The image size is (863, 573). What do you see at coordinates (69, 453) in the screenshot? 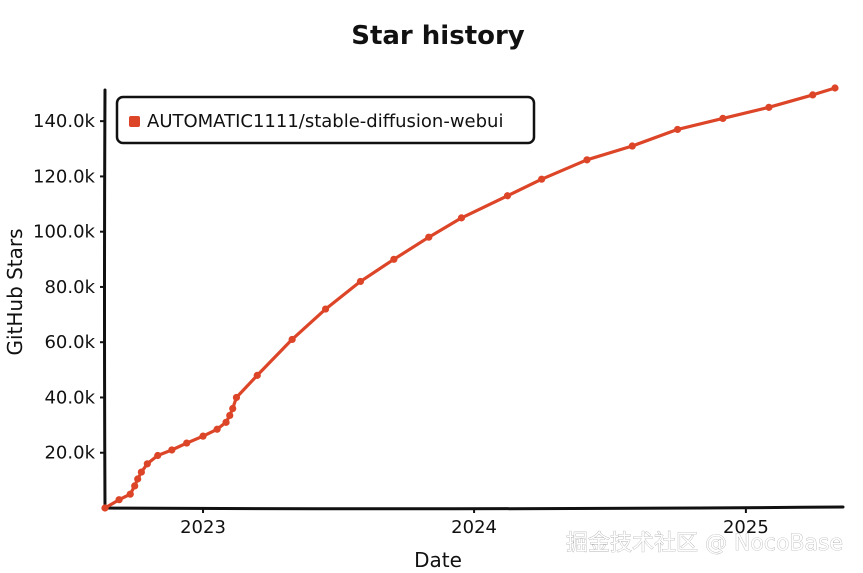
I see `y-tick-label: 20.0k` at bounding box center [69, 453].